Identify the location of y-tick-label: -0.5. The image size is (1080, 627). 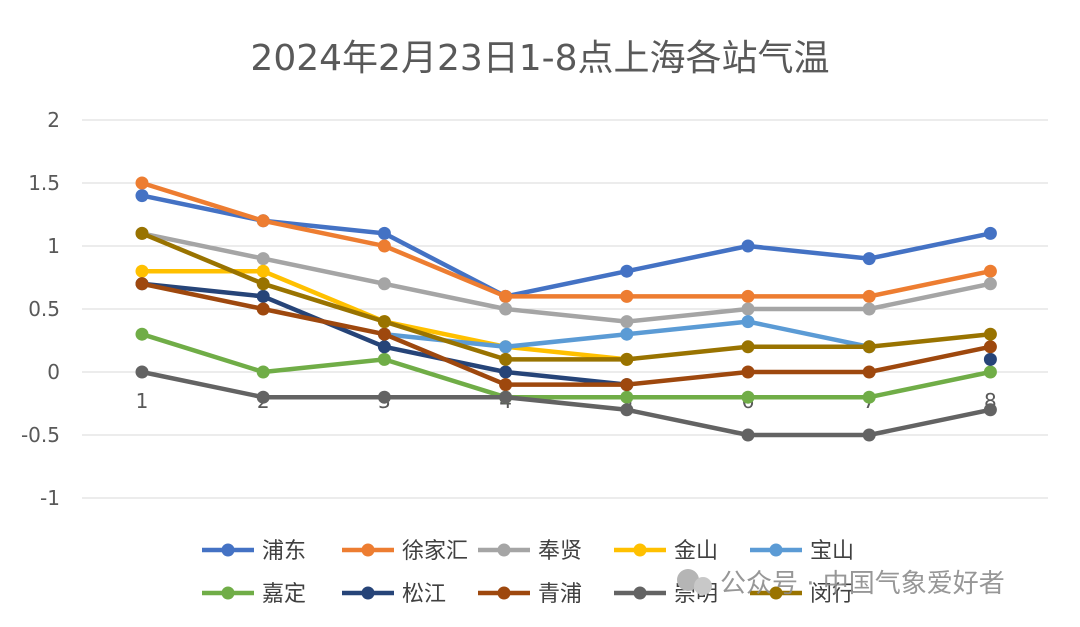
(40, 435).